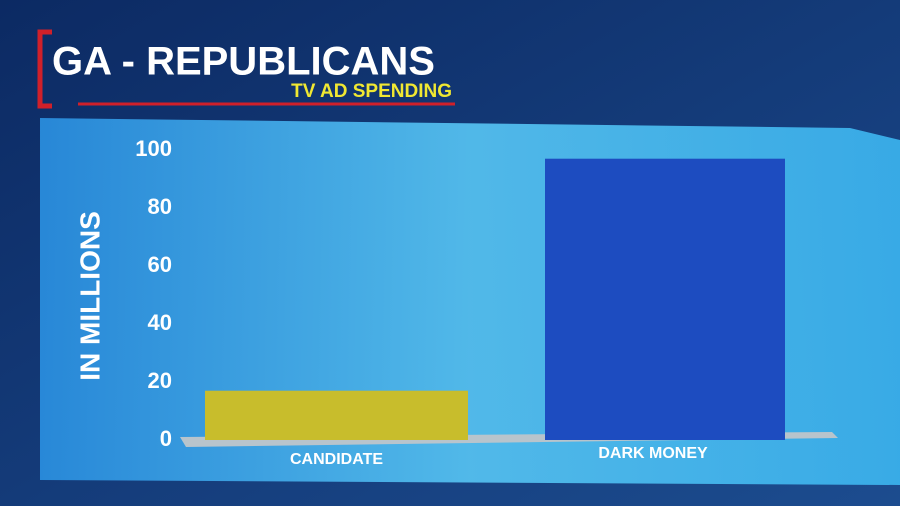  What do you see at coordinates (160, 206) in the screenshot?
I see `y-tick-label: 80` at bounding box center [160, 206].